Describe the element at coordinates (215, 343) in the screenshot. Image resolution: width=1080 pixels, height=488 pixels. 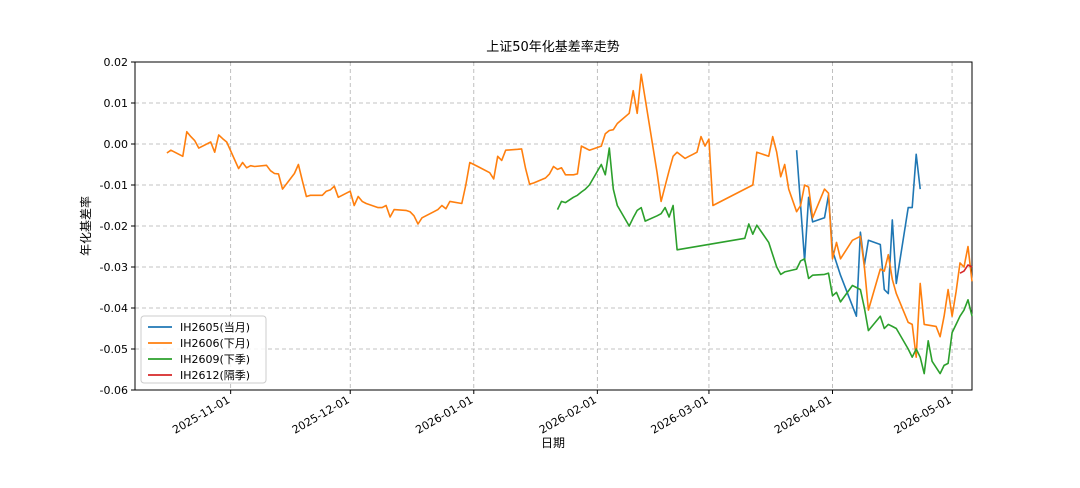
I see `legend-label: IH2606(下月)` at that location.